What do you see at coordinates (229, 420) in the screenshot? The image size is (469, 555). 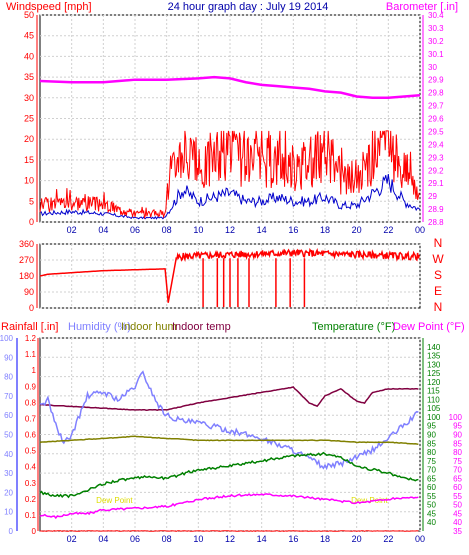 I see `humidity-line` at bounding box center [229, 420].